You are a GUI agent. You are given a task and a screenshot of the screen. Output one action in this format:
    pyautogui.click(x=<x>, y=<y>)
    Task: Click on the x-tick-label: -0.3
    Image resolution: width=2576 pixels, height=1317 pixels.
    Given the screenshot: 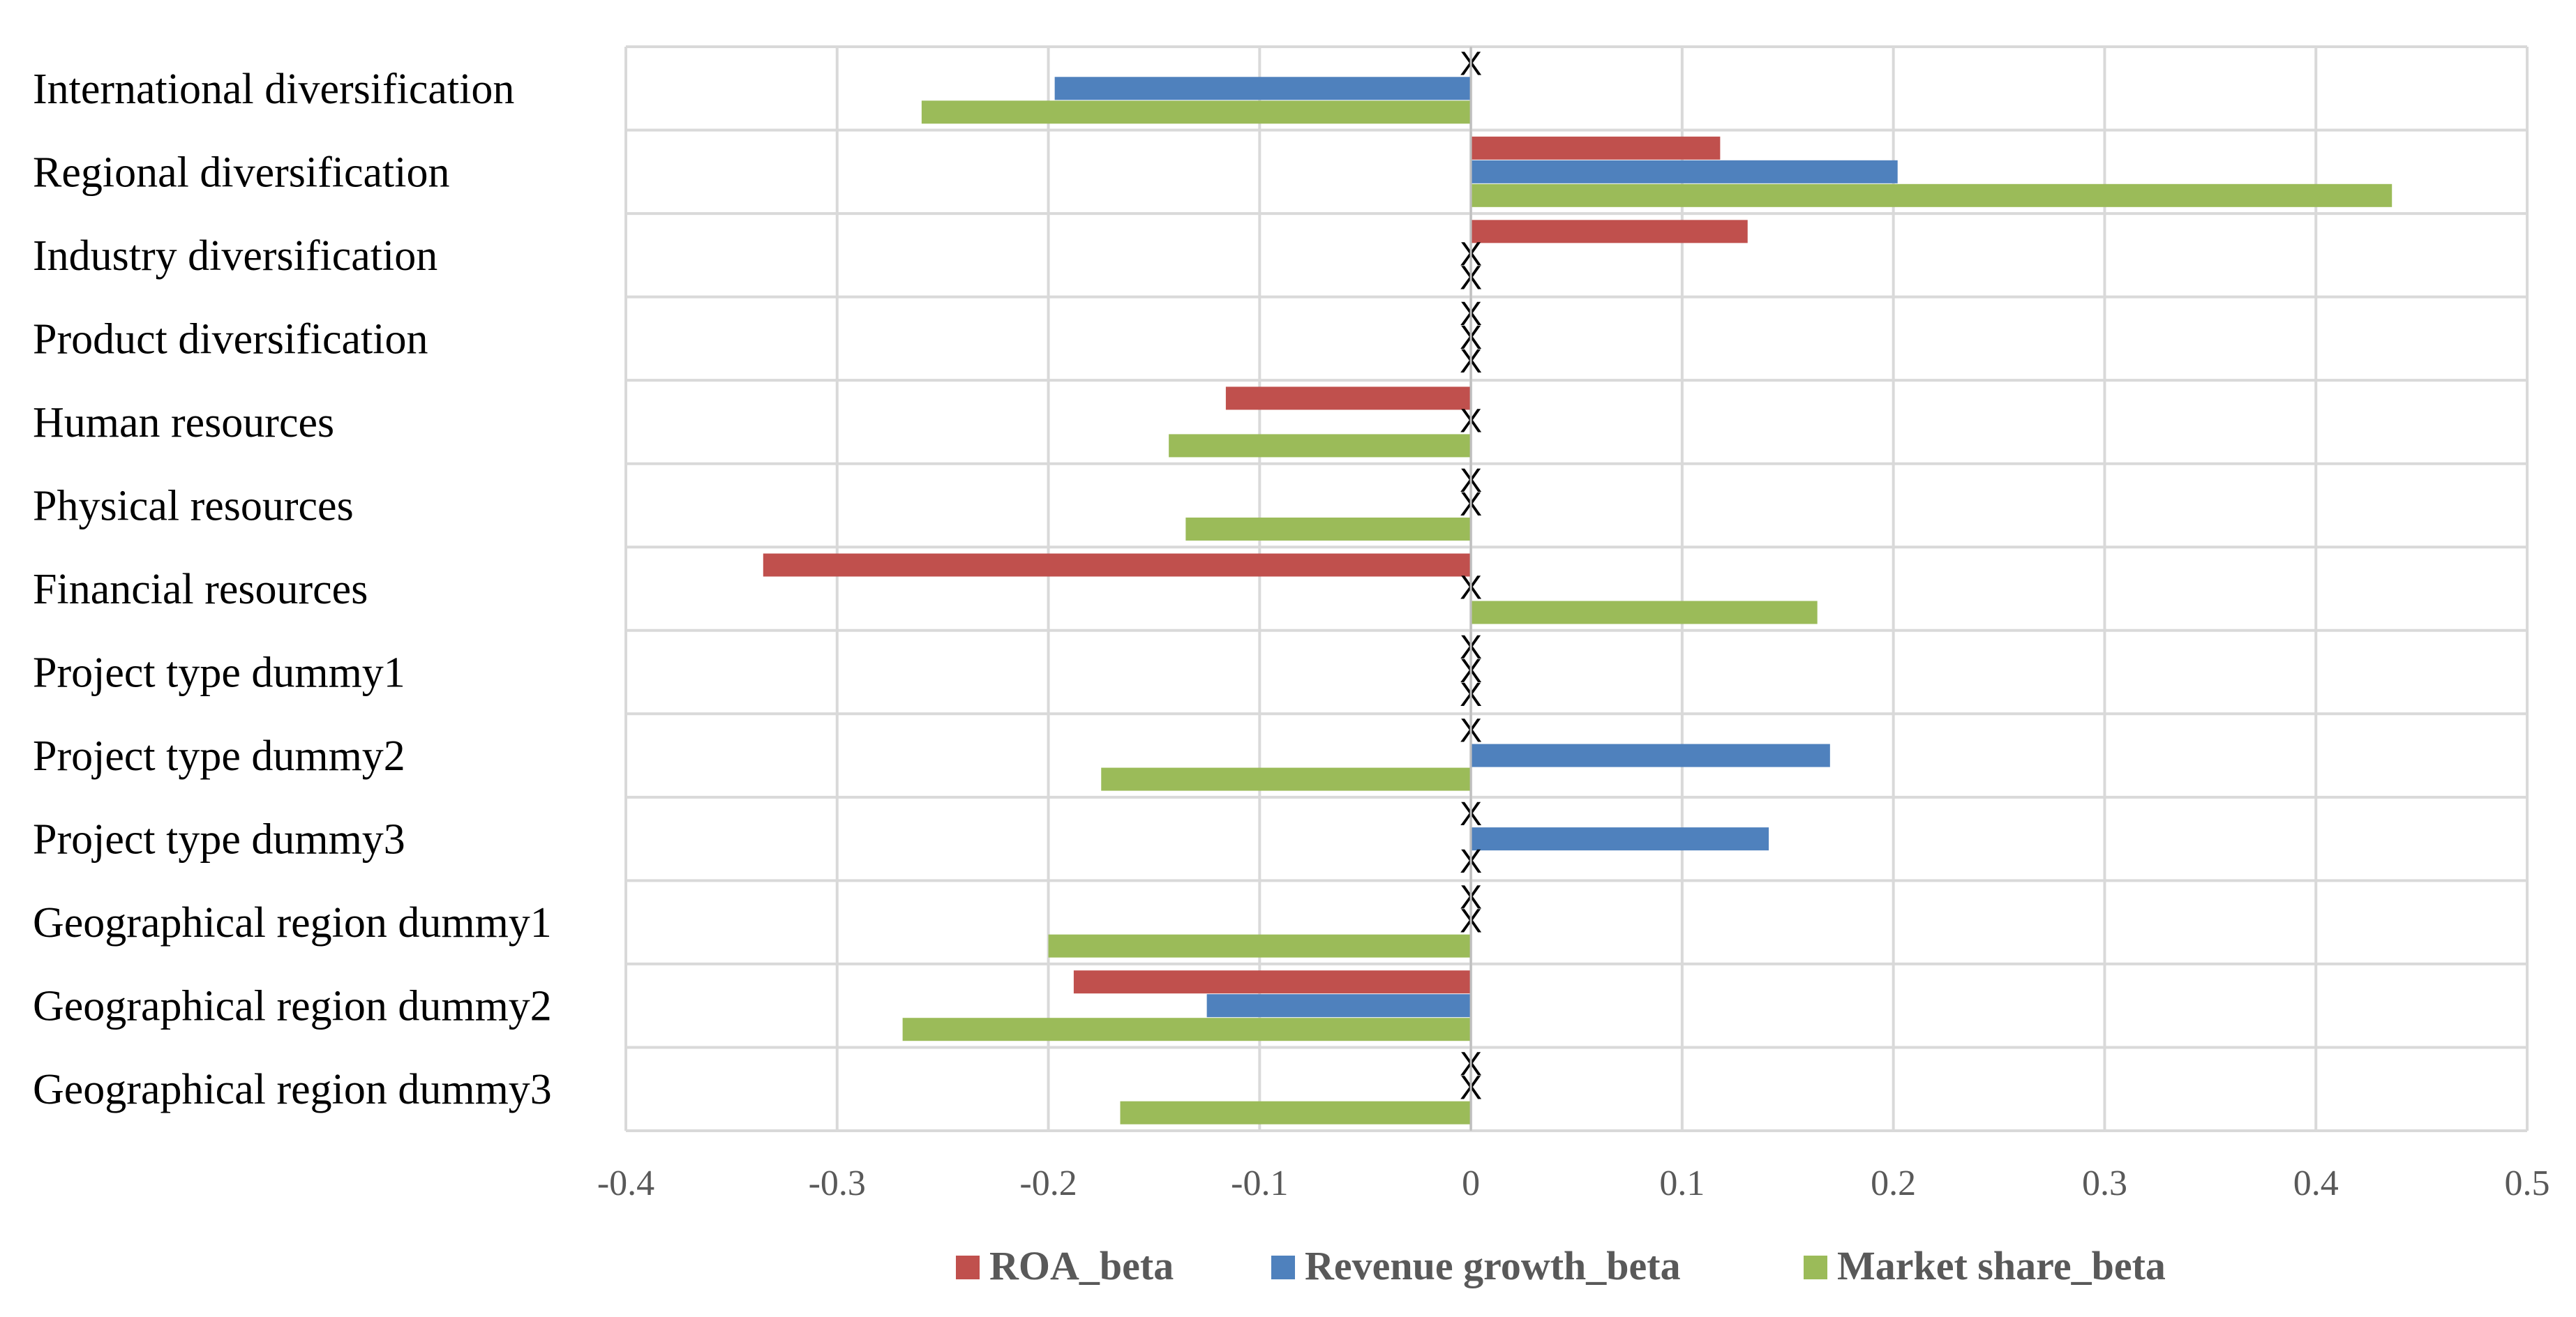 What is the action you would take?
    pyautogui.click(x=837, y=1183)
    